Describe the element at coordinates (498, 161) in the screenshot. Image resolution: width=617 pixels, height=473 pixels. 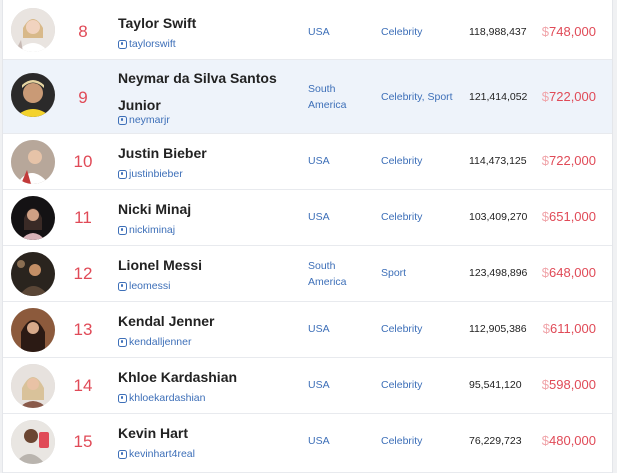
I see `follower-count: 114,473,125` at that location.